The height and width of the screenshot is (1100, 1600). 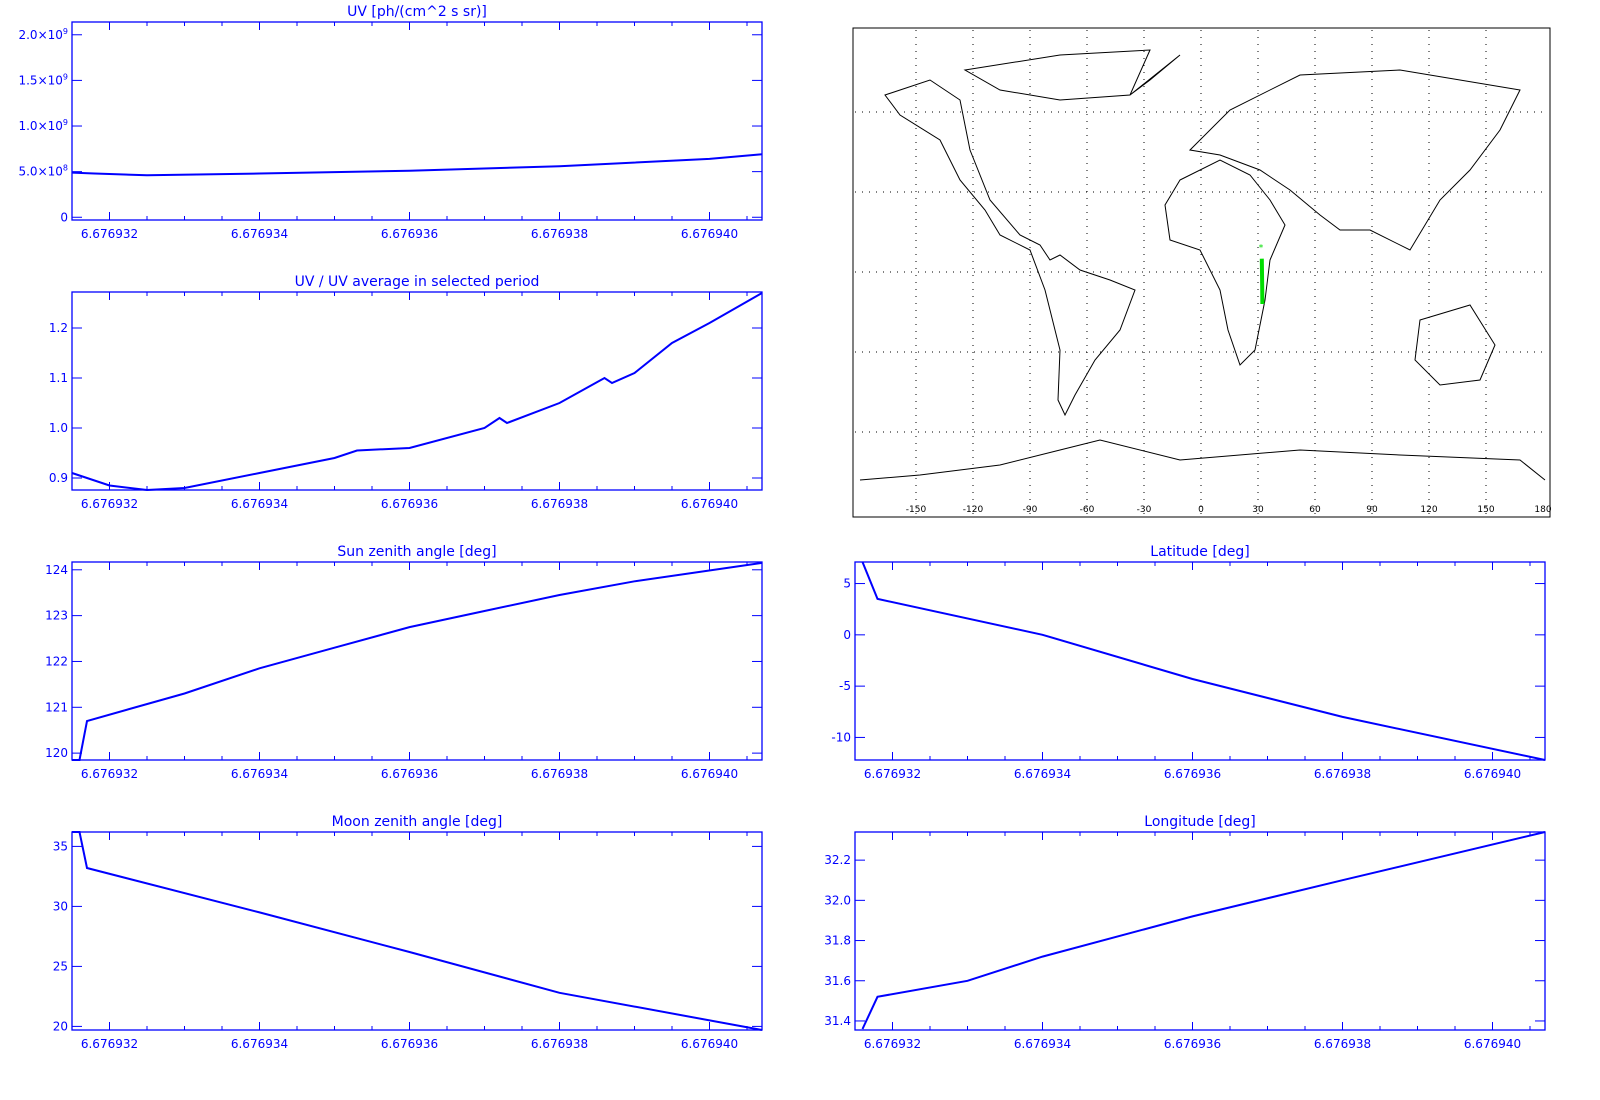 What do you see at coordinates (1144, 510) in the screenshot?
I see `lon-tick-label: -30` at bounding box center [1144, 510].